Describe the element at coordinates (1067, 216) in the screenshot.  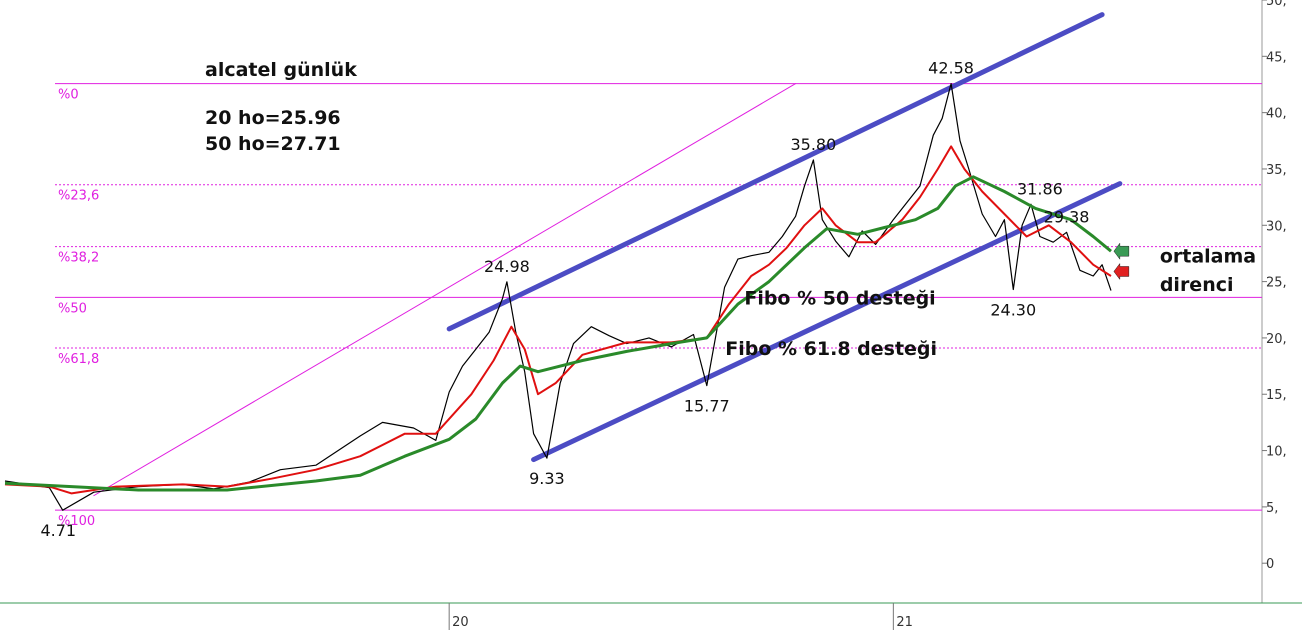
I see `price-label-29-38: 29.38` at that location.